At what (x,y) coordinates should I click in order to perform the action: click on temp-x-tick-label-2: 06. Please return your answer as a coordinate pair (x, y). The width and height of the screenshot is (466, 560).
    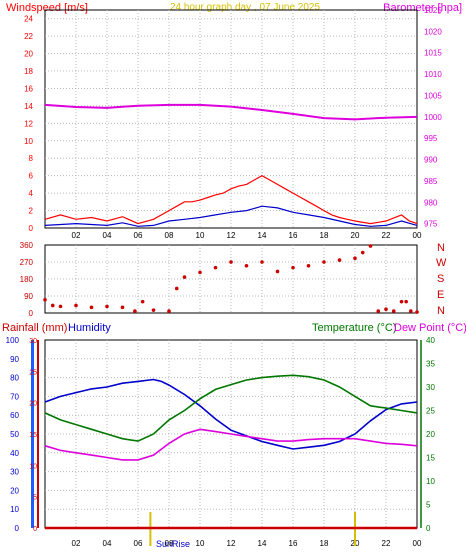
    Looking at the image, I should click on (138, 543).